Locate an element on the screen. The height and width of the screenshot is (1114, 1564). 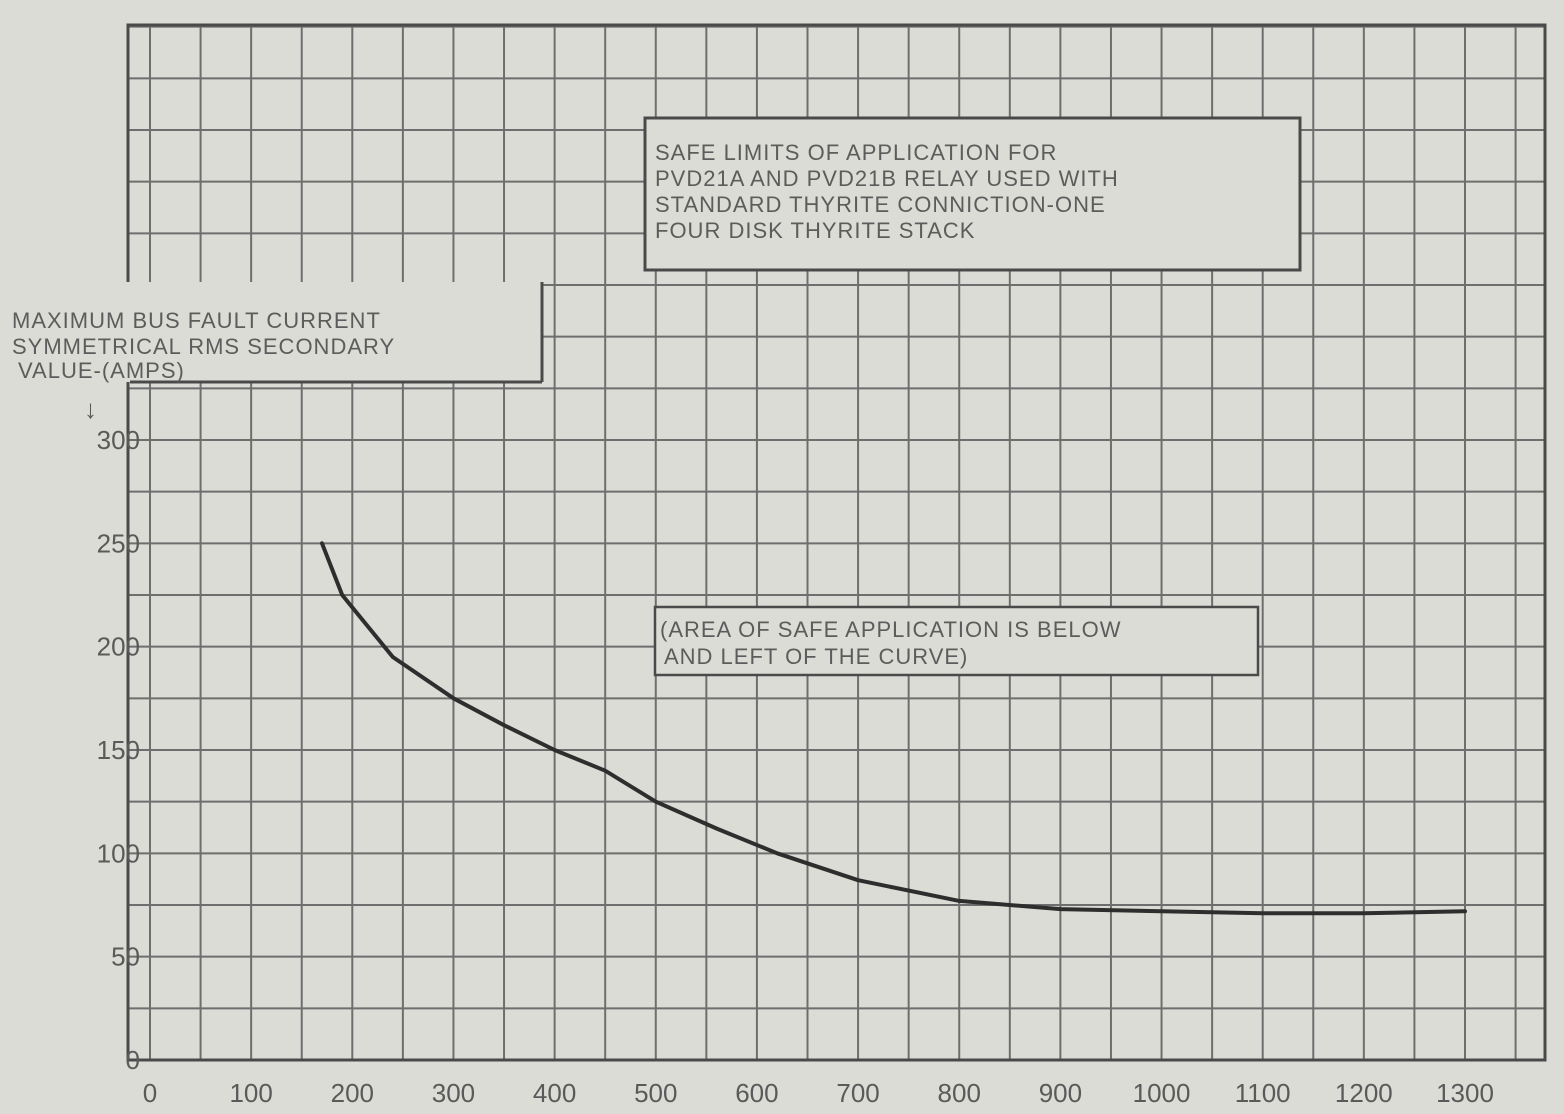
y-tick-label: 150 is located at coordinates (118, 750).